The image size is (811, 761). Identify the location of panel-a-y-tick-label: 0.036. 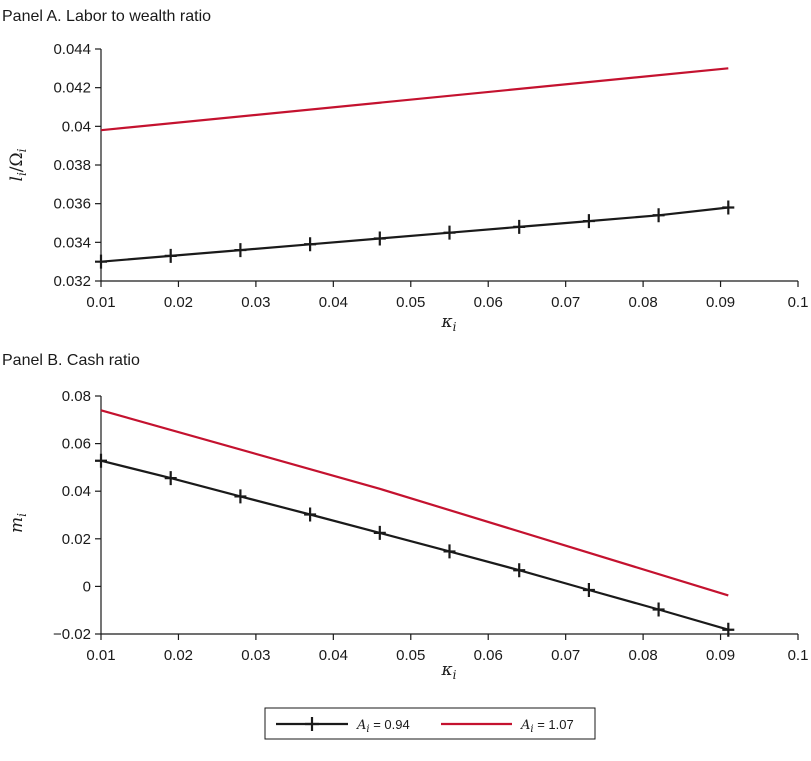
(72, 204).